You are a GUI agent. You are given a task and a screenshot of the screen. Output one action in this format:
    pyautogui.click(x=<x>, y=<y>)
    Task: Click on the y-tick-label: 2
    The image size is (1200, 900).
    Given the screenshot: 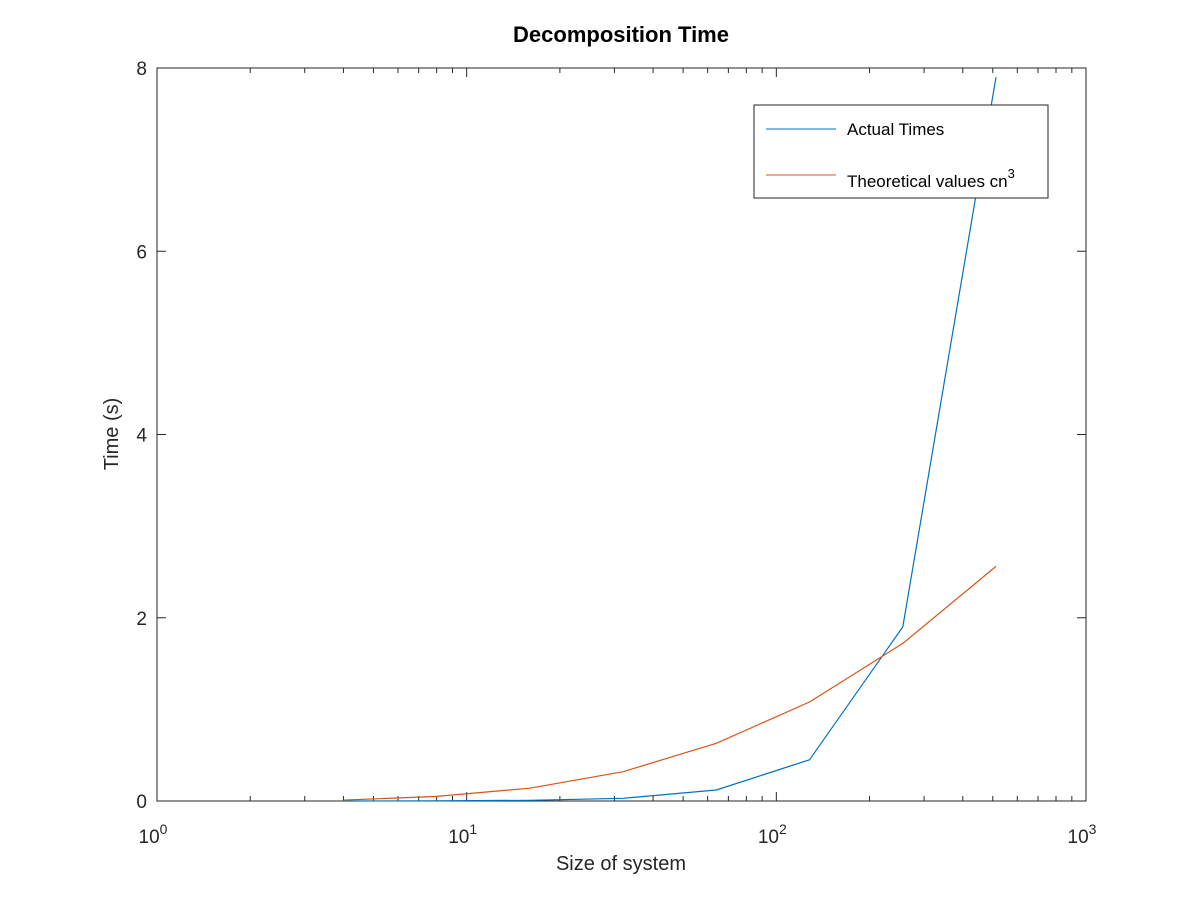 What is the action you would take?
    pyautogui.click(x=141, y=619)
    